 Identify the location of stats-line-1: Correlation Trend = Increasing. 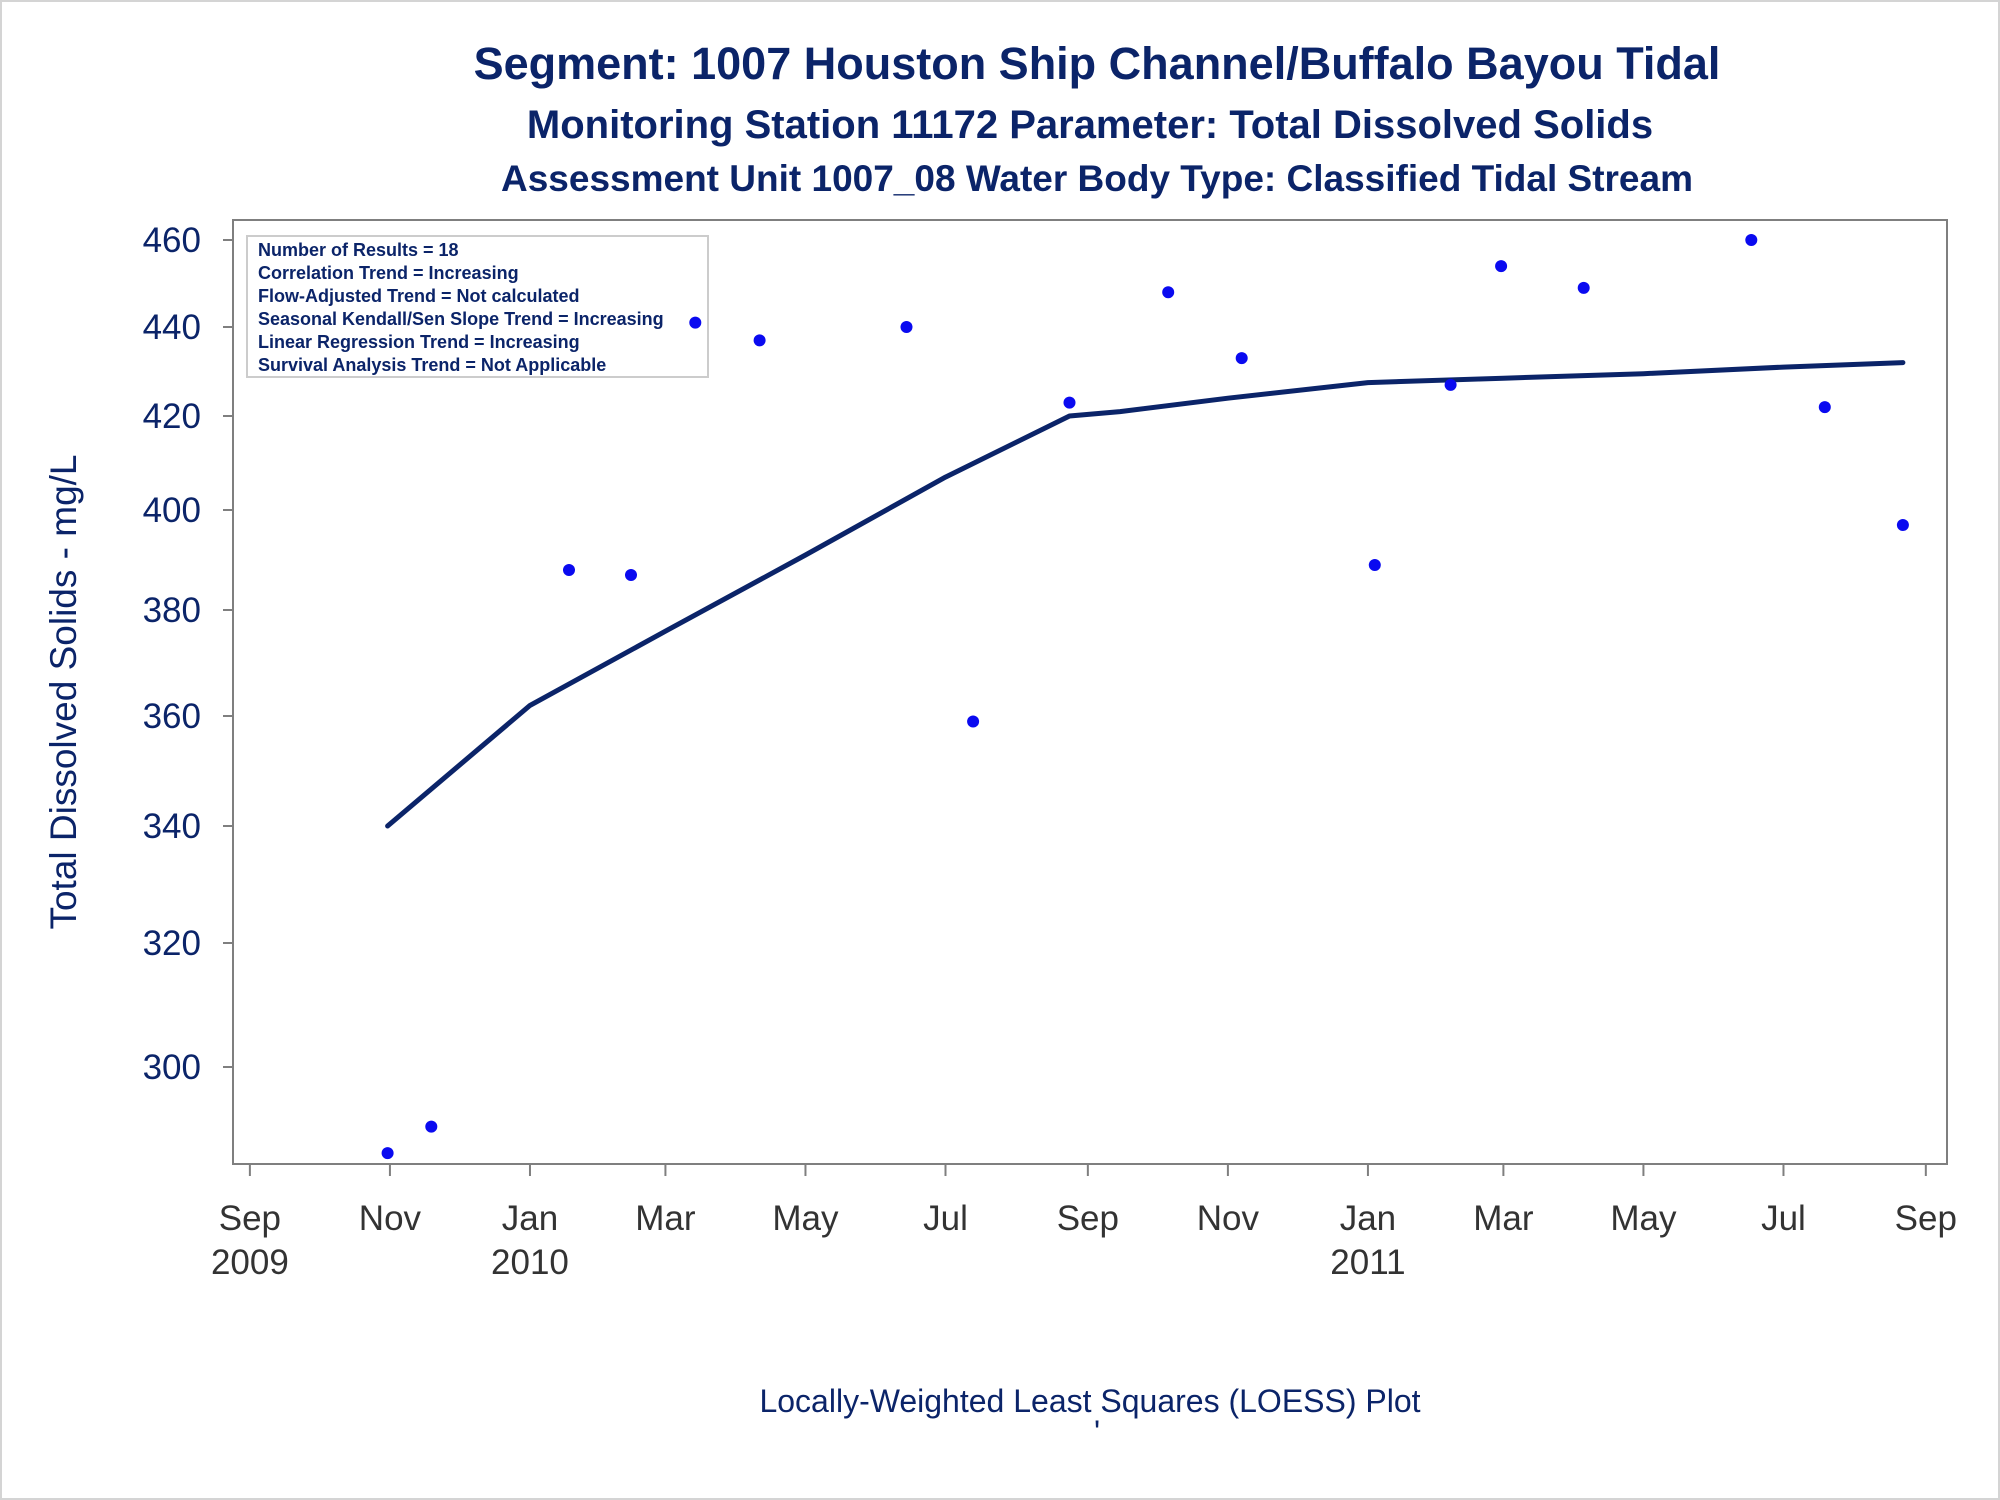
(388, 273).